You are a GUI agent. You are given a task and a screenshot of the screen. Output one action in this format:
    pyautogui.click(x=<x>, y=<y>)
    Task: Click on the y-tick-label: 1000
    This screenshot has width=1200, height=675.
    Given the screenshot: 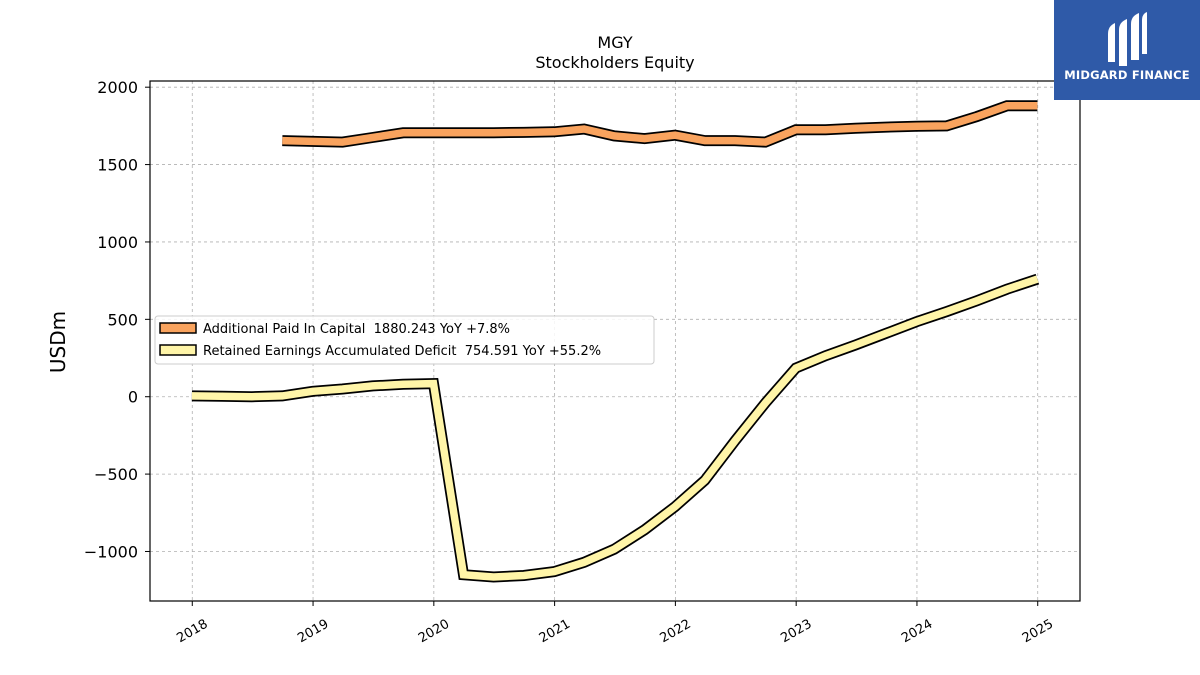 What is the action you would take?
    pyautogui.click(x=117, y=242)
    